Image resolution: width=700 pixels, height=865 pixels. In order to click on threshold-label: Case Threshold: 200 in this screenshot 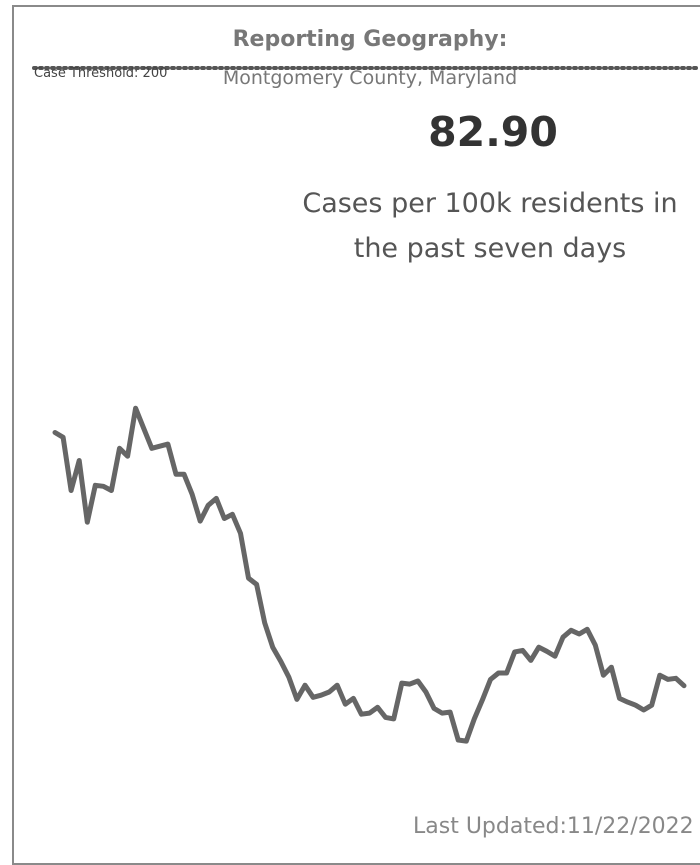, I will do `click(100, 73)`.